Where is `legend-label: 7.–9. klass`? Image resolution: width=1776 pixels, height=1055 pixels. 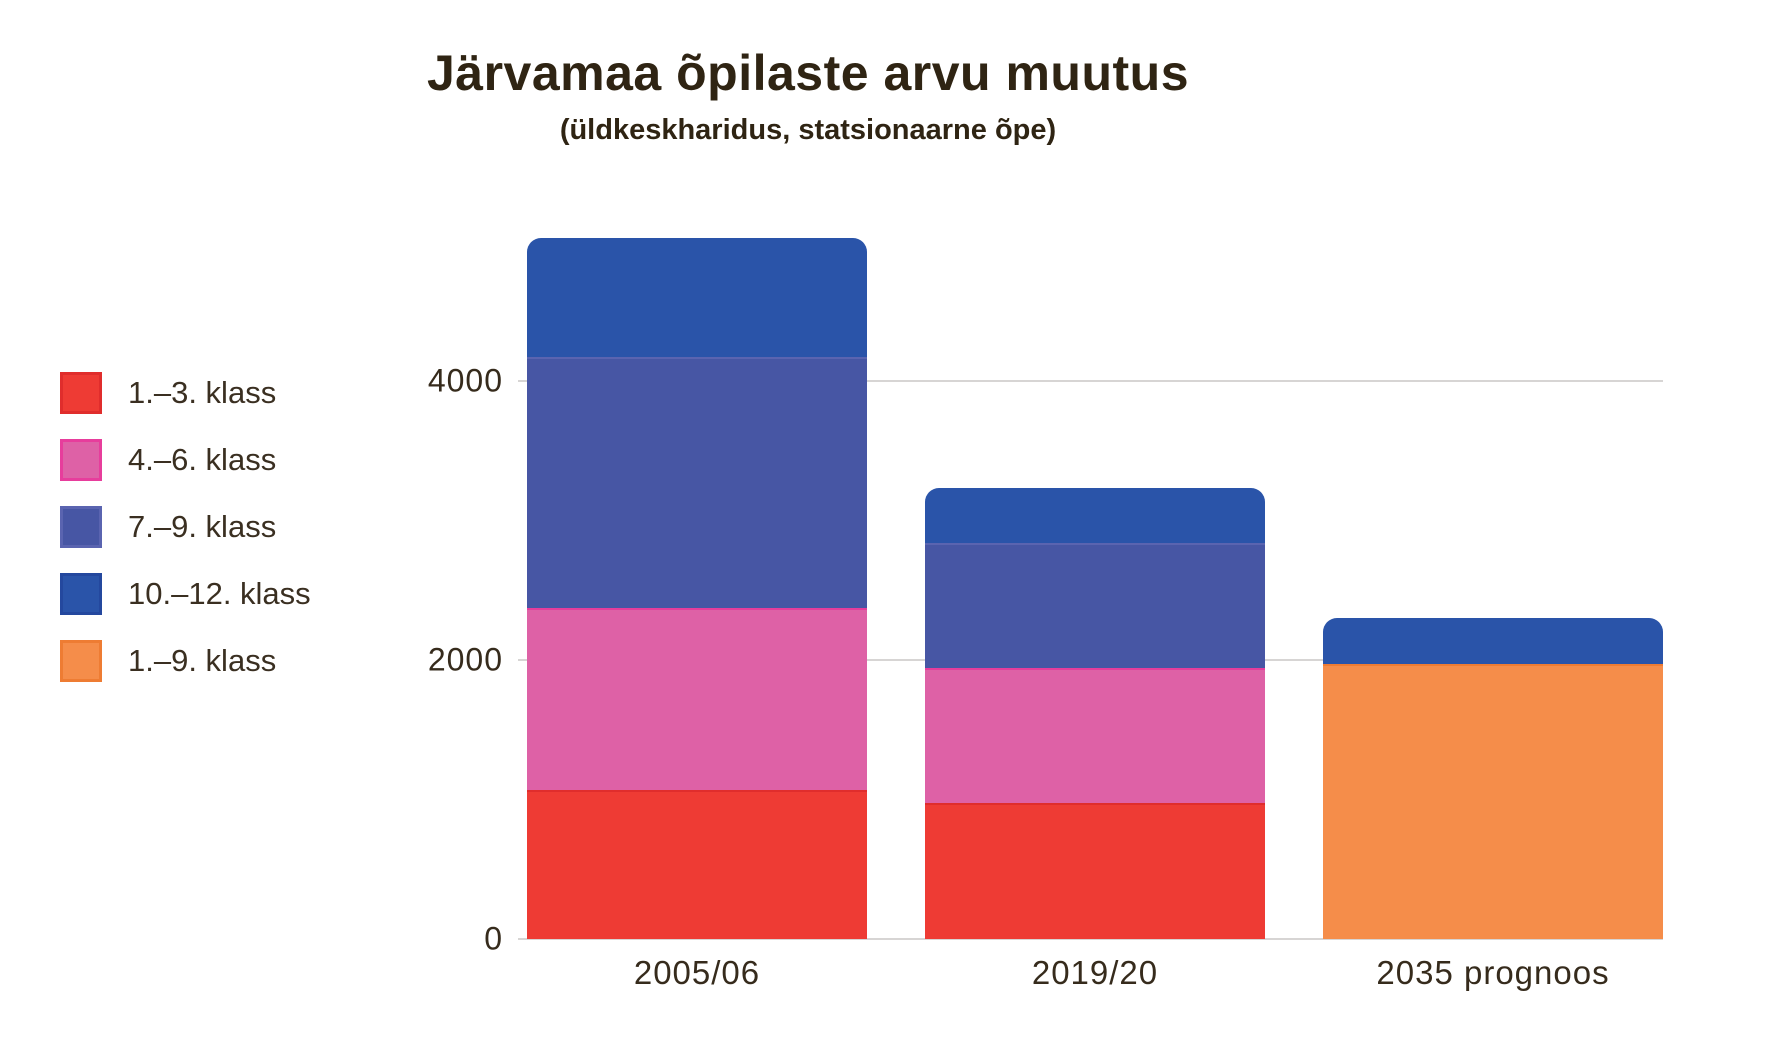
legend-label: 7.–9. klass is located at coordinates (202, 526).